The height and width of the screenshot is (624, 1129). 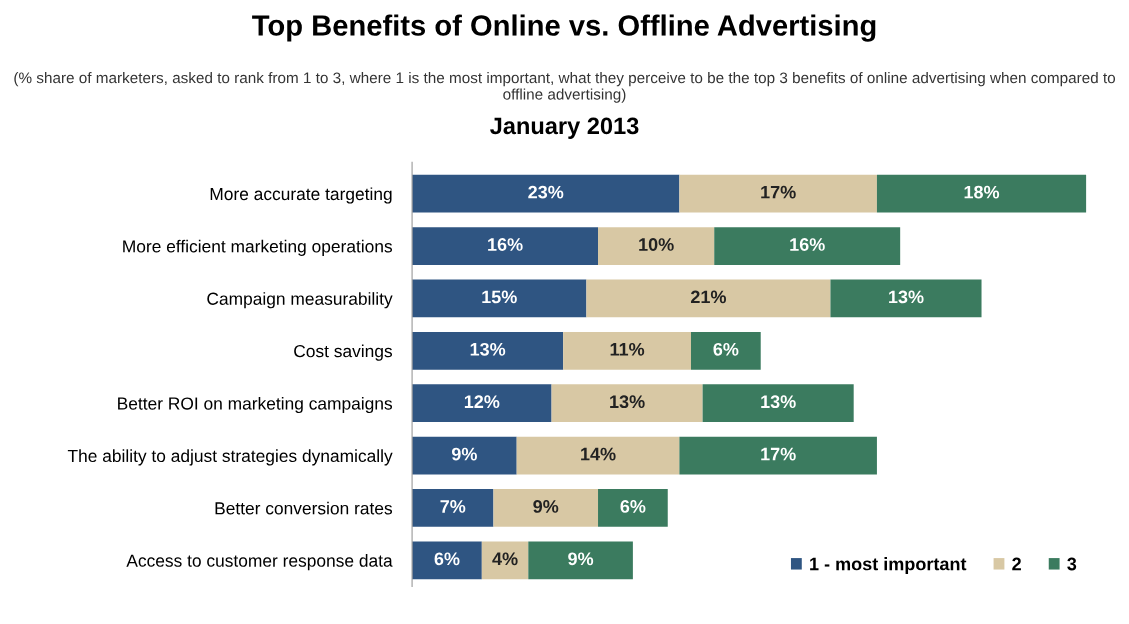 I want to click on legend-label: 3, so click(x=1072, y=564).